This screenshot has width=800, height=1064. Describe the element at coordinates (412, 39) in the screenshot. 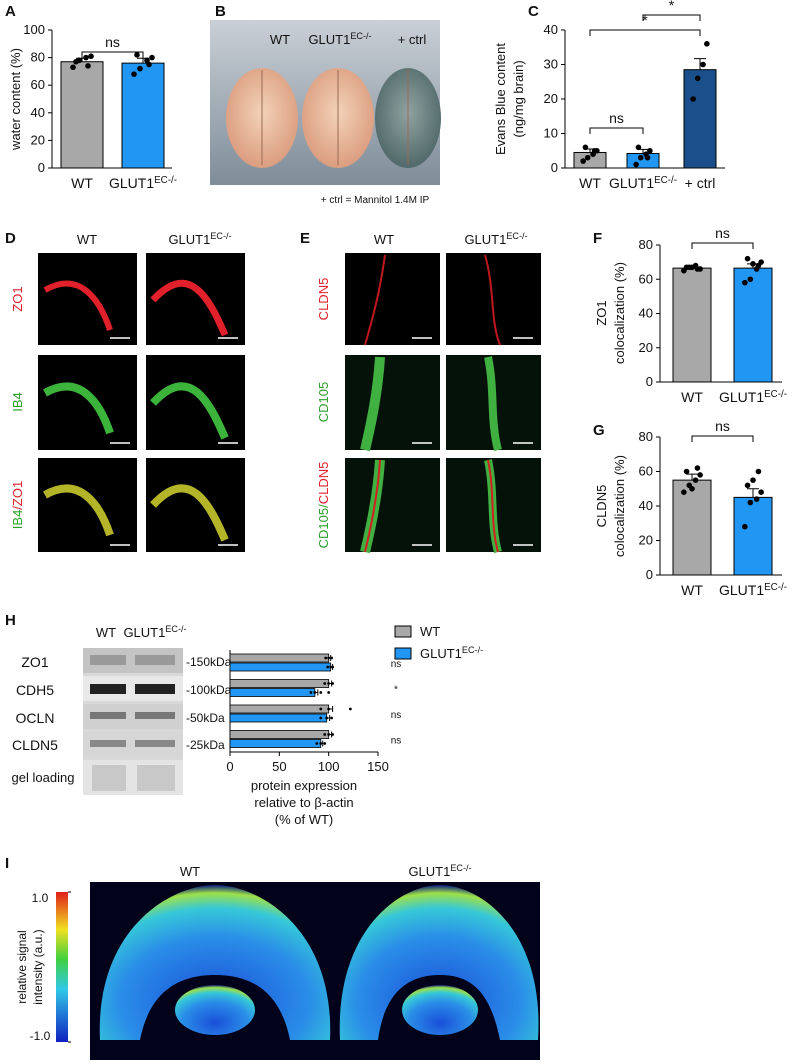

I see `text-part: + ctrl` at that location.